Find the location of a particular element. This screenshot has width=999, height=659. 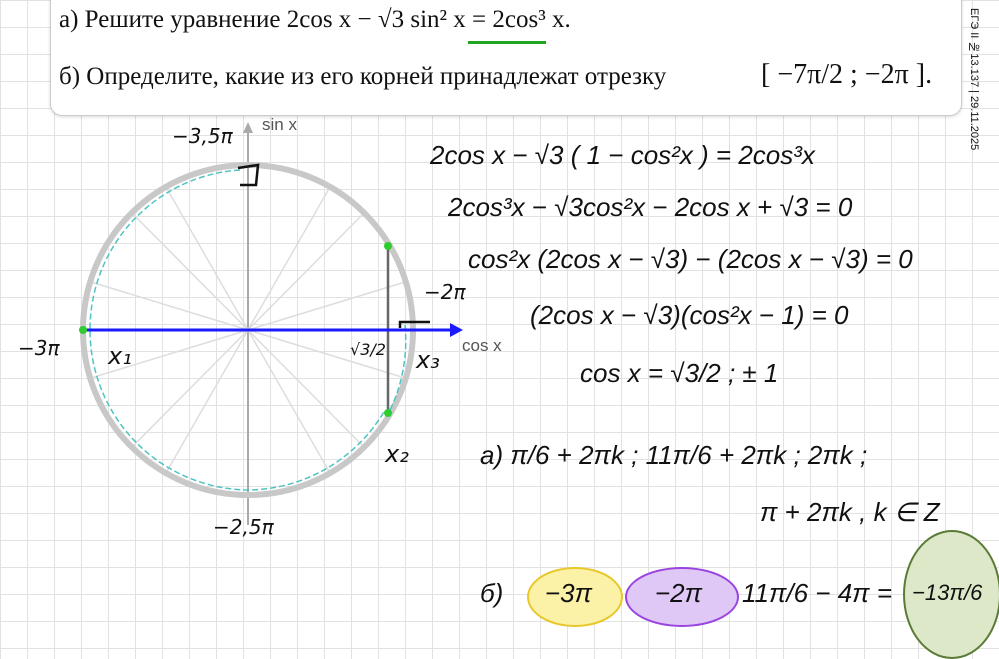

problem-id-label: ЕГЭ II №13.137 | 29.11.2025 is located at coordinates (974, 79).